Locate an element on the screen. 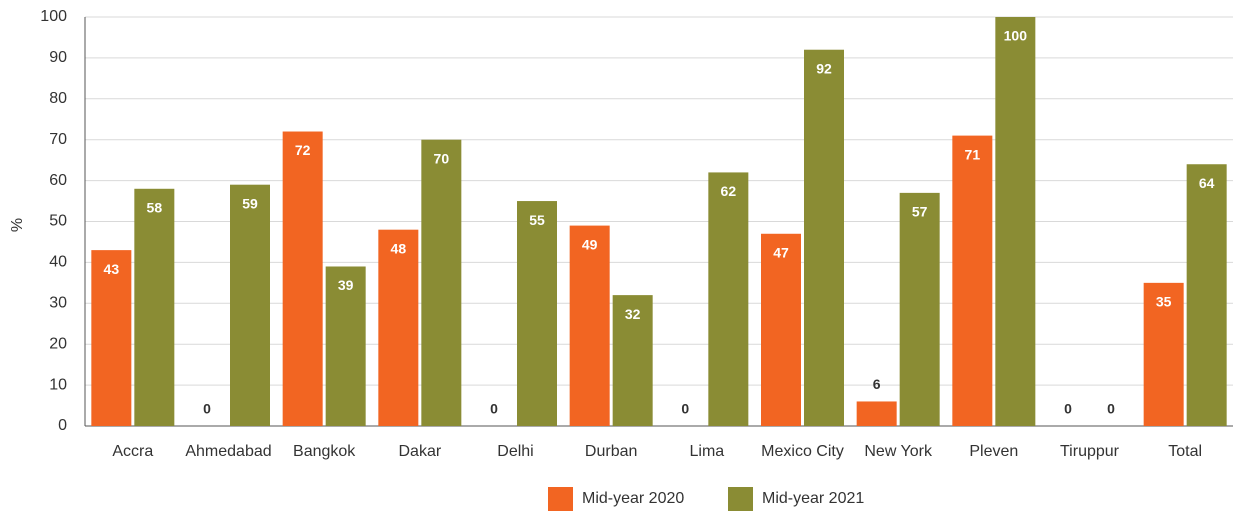 The image size is (1233, 511). value-label: 62 is located at coordinates (729, 191).